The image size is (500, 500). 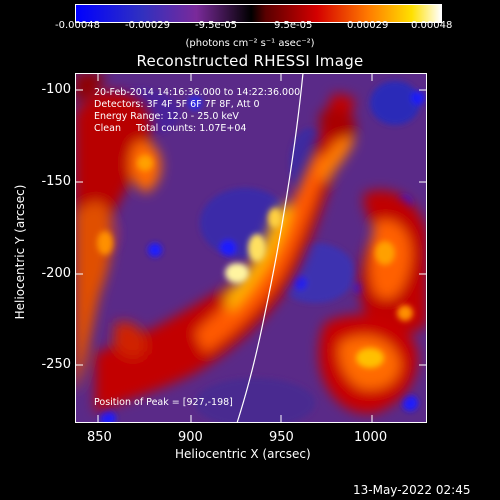 I want to click on colorbar-tick: 9.5e-05, so click(x=293, y=25).